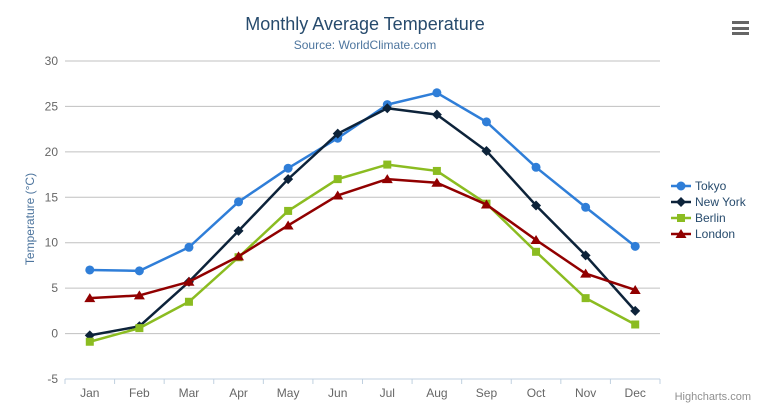 The height and width of the screenshot is (416, 769). I want to click on data-point-berlin-dec, so click(635, 324).